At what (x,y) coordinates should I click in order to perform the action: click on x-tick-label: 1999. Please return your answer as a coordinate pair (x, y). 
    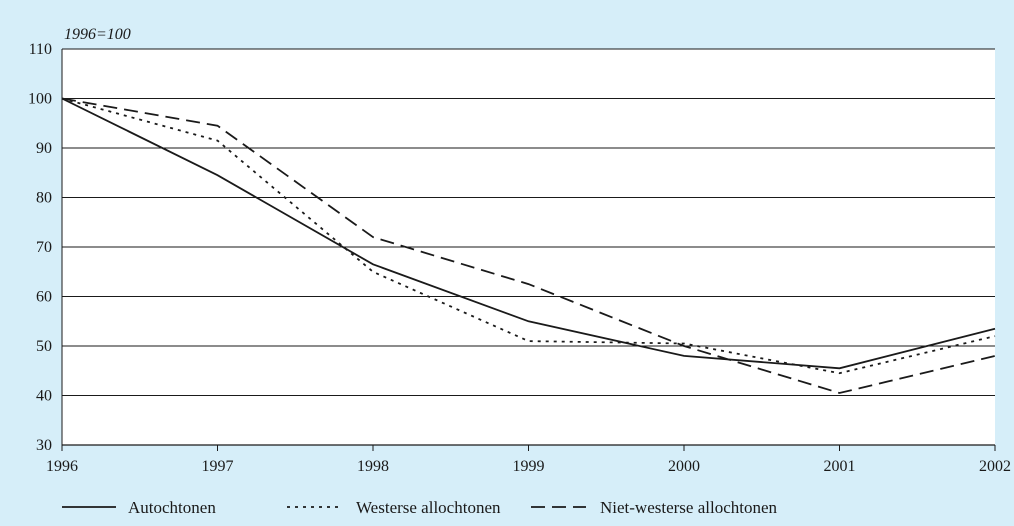
    Looking at the image, I should click on (529, 466).